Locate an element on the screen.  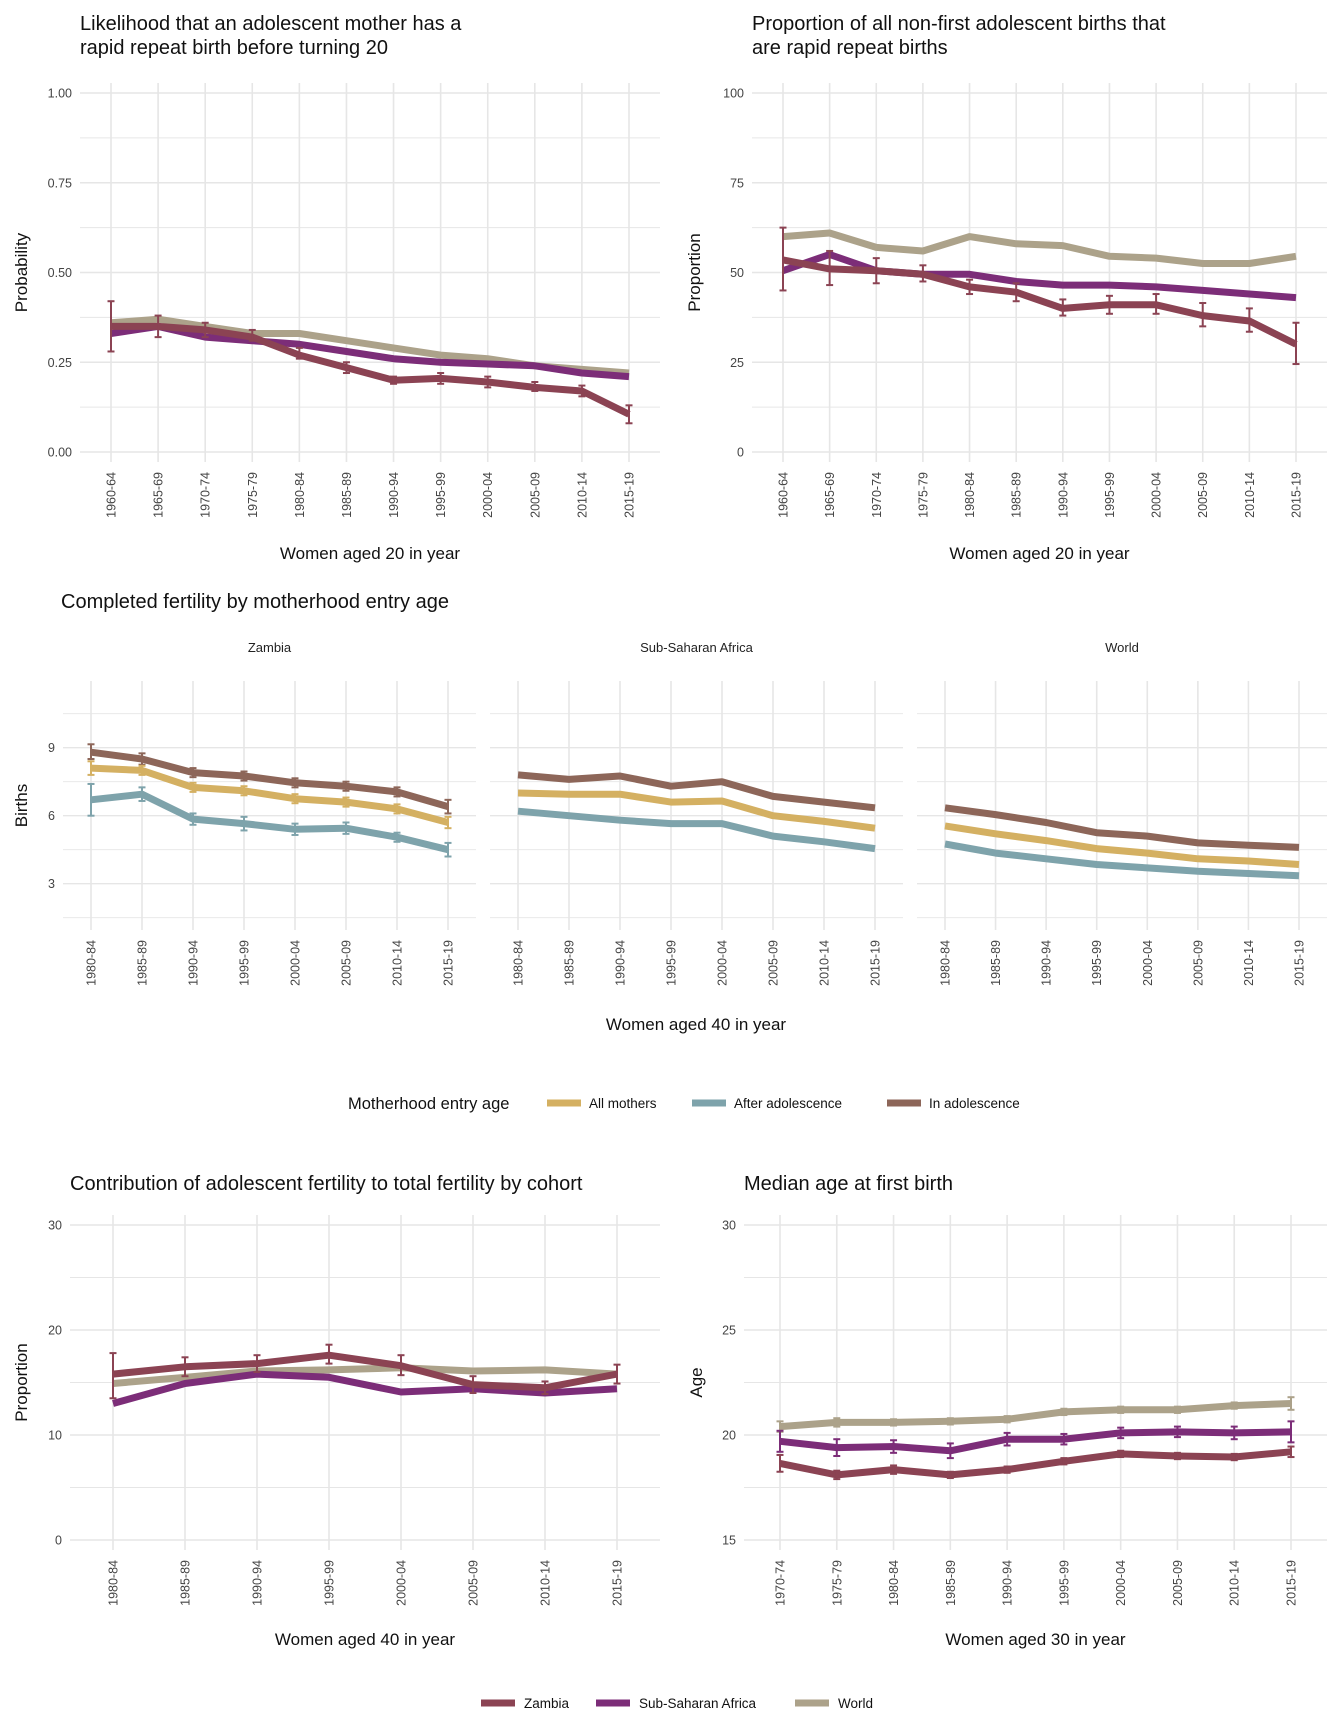
series-line-all-mothers is located at coordinates (1122, 845).